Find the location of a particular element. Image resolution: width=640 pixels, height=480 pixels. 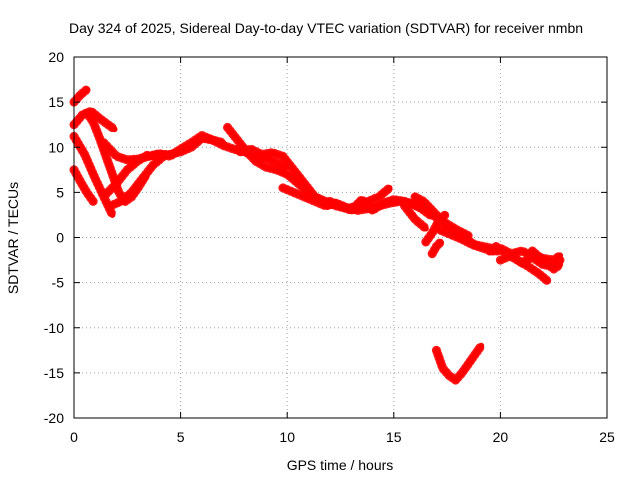

y-tick-label: 15 is located at coordinates (56, 102).